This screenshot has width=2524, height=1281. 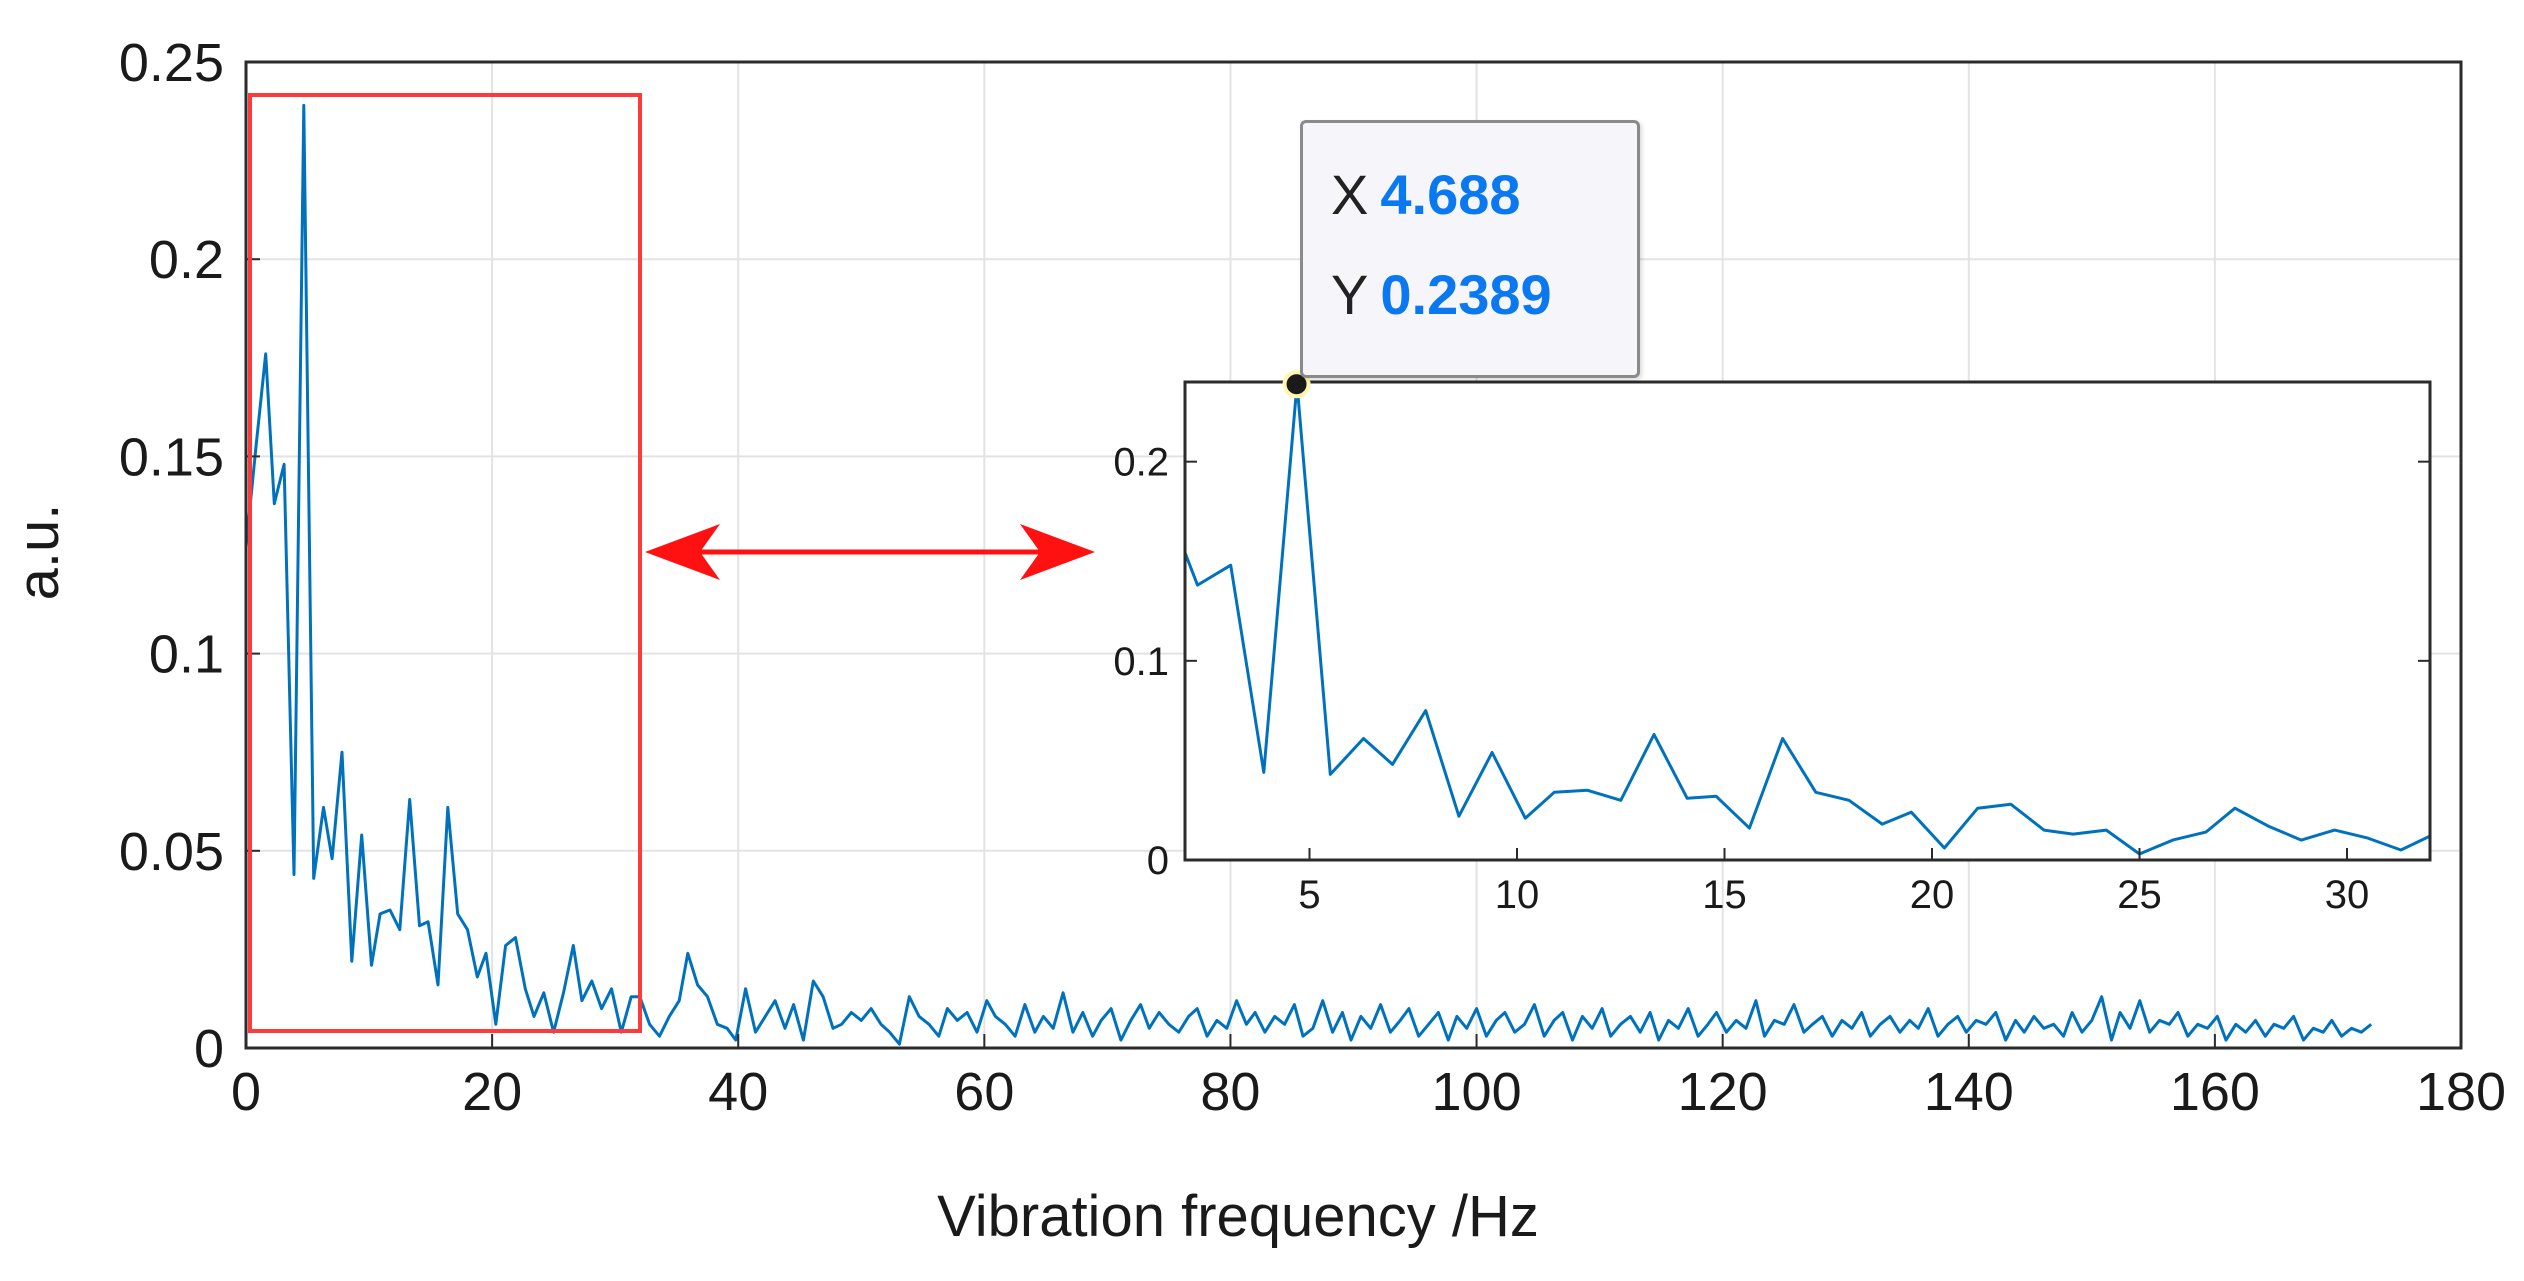 What do you see at coordinates (38, 552) in the screenshot?
I see `y-axis-label: a.u.` at bounding box center [38, 552].